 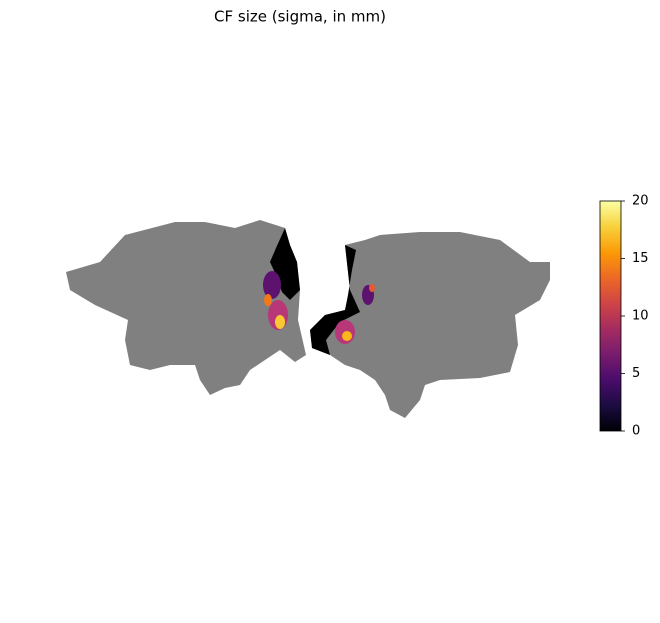 I want to click on colorbar-tick-label: 15, so click(x=640, y=258).